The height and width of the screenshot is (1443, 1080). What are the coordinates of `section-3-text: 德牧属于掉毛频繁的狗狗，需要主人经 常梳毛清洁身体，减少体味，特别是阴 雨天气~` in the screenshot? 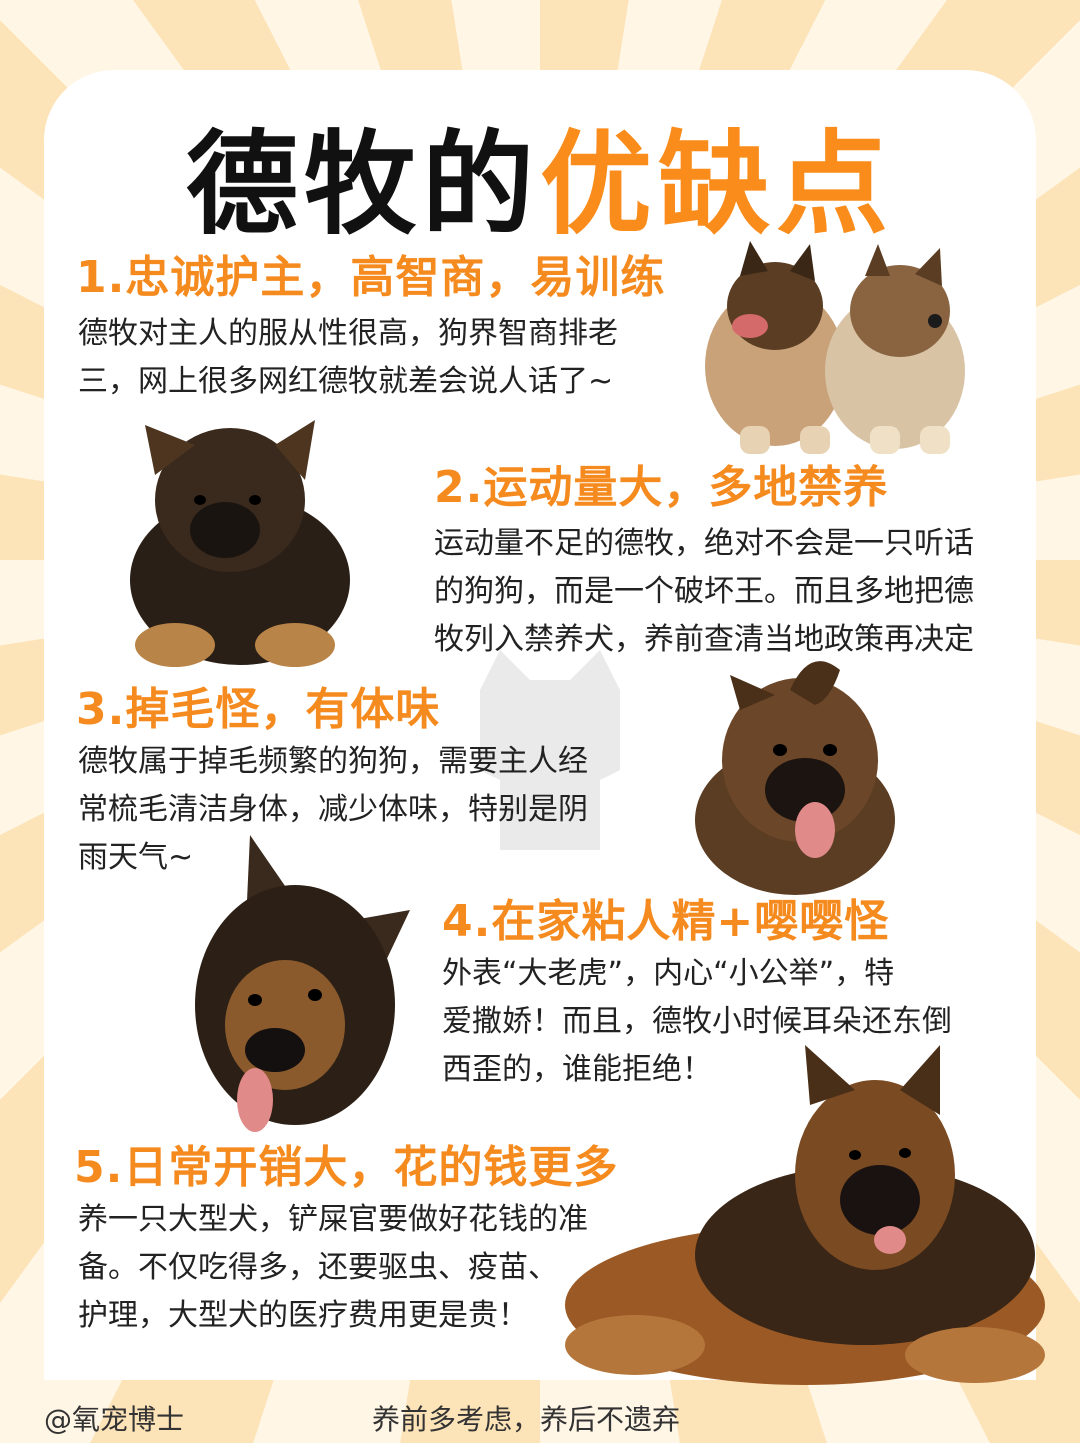 It's located at (333, 810).